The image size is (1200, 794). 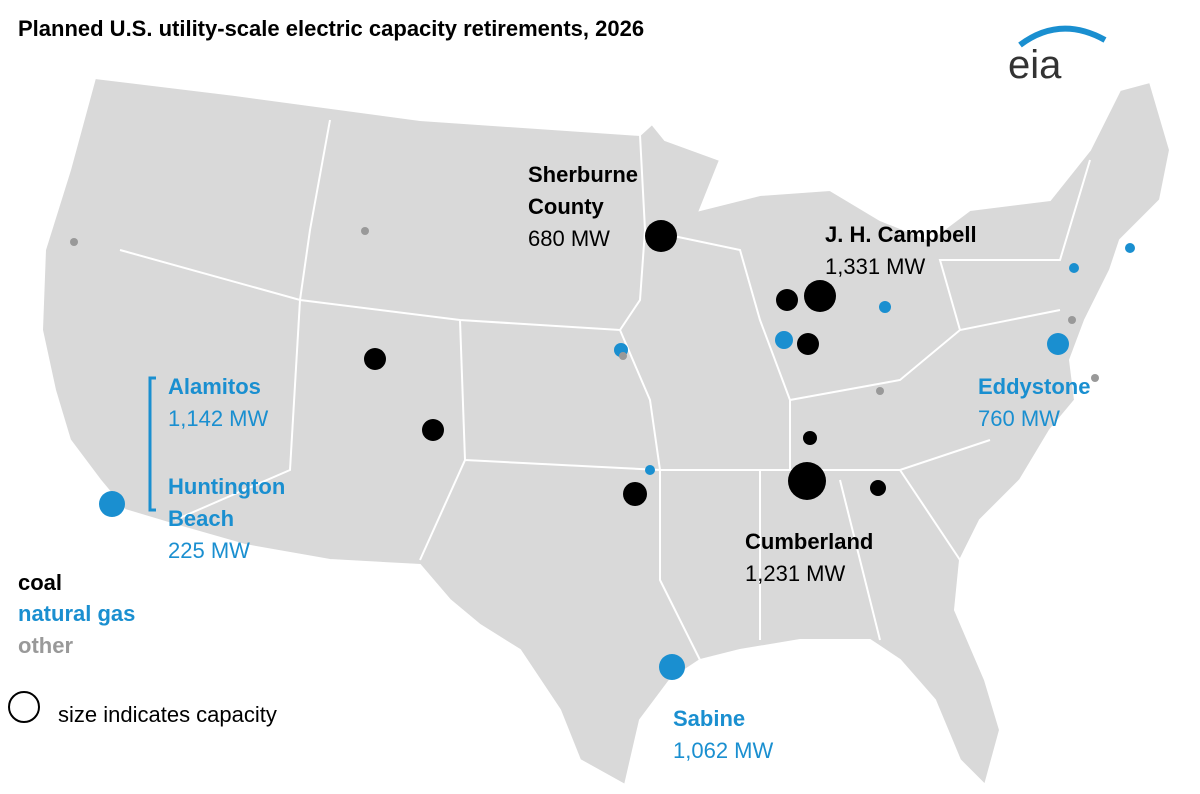 What do you see at coordinates (76, 613) in the screenshot?
I see `legend-gas: natural gas` at bounding box center [76, 613].